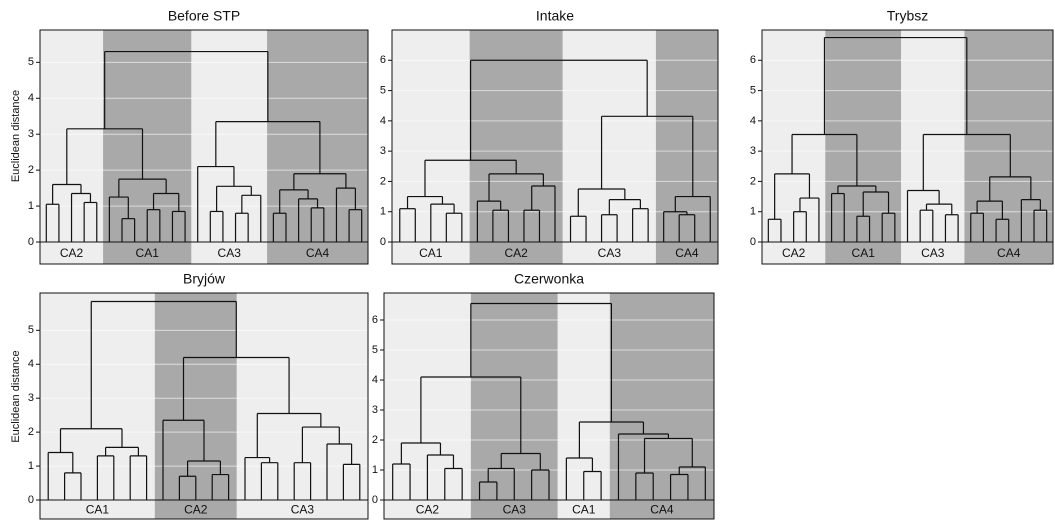 This screenshot has width=1055, height=521. I want to click on chart-title: Trybsz, so click(907, 16).